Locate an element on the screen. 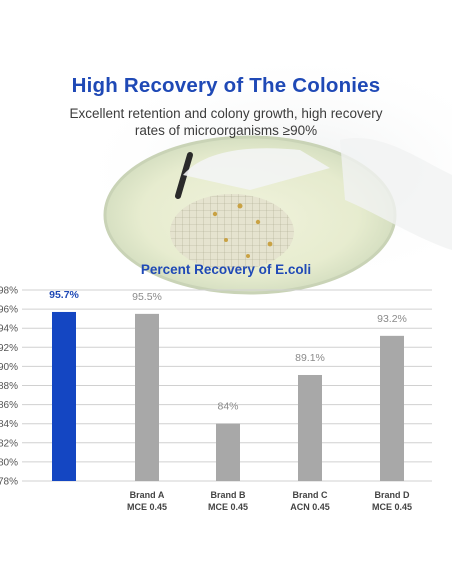 The width and height of the screenshot is (452, 584). y-tick-label: 90% is located at coordinates (9, 367).